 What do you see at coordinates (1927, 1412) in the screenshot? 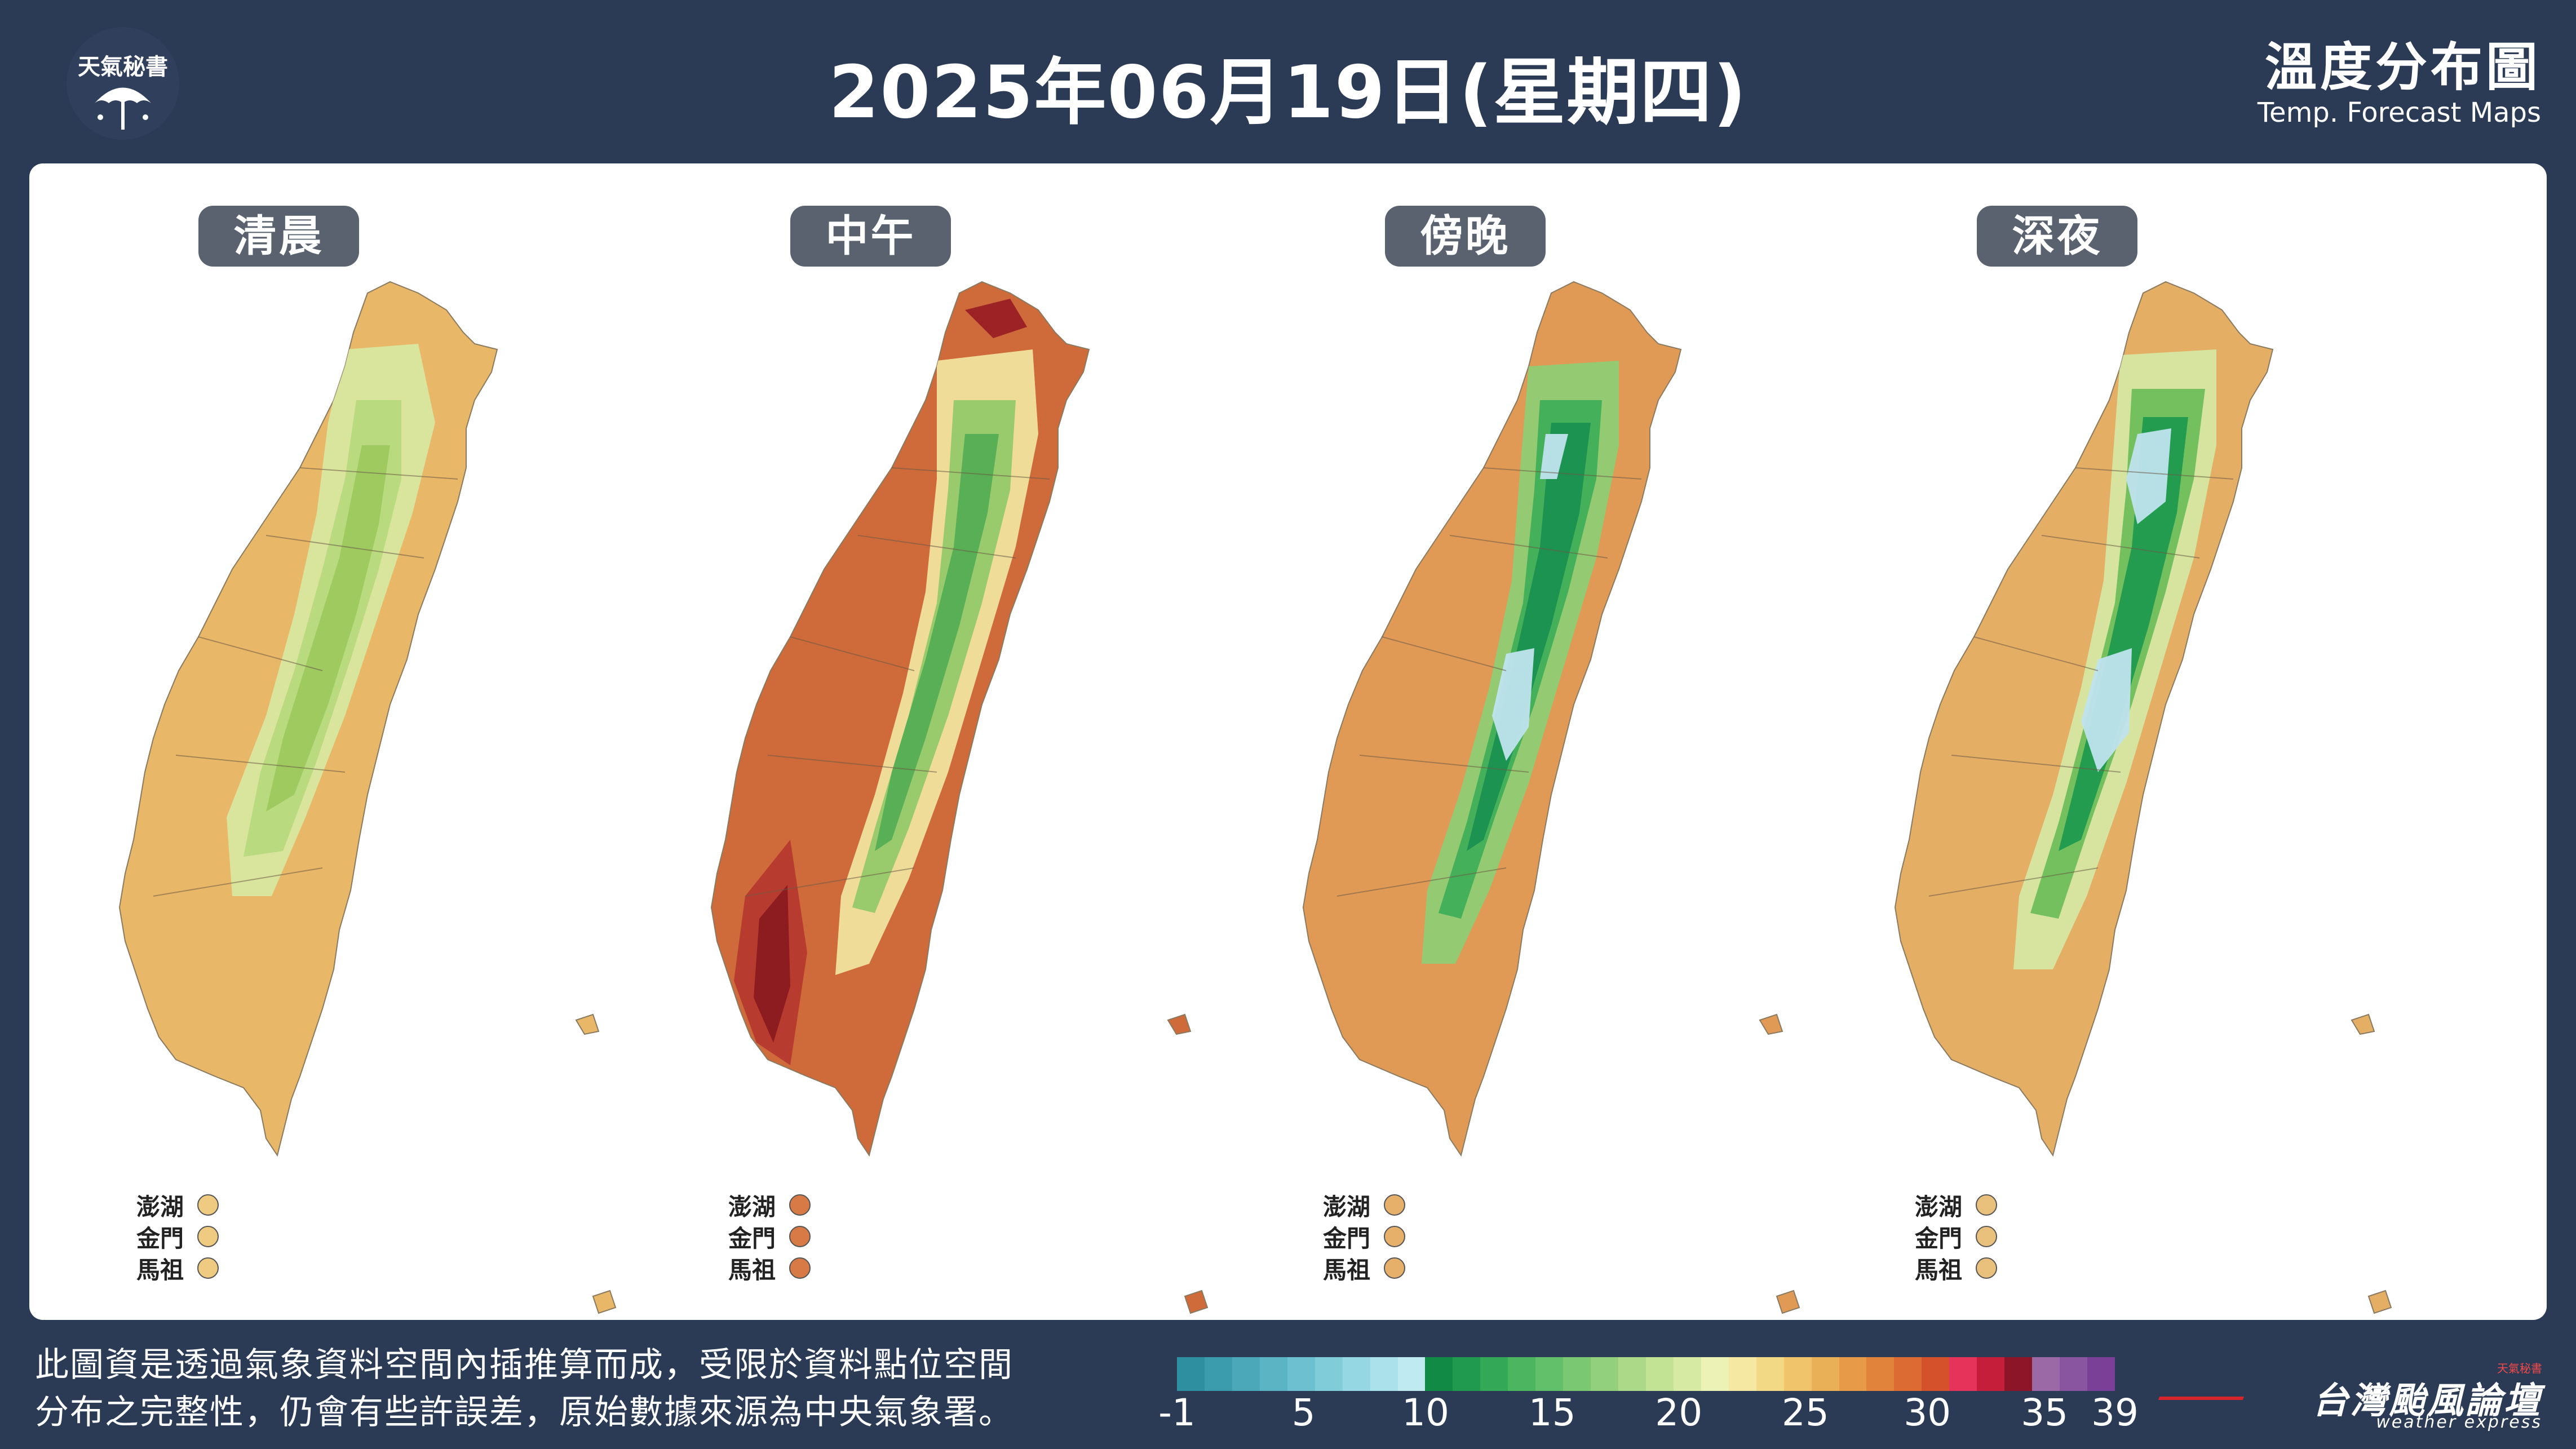
I see `scale-tick-label: 30` at bounding box center [1927, 1412].